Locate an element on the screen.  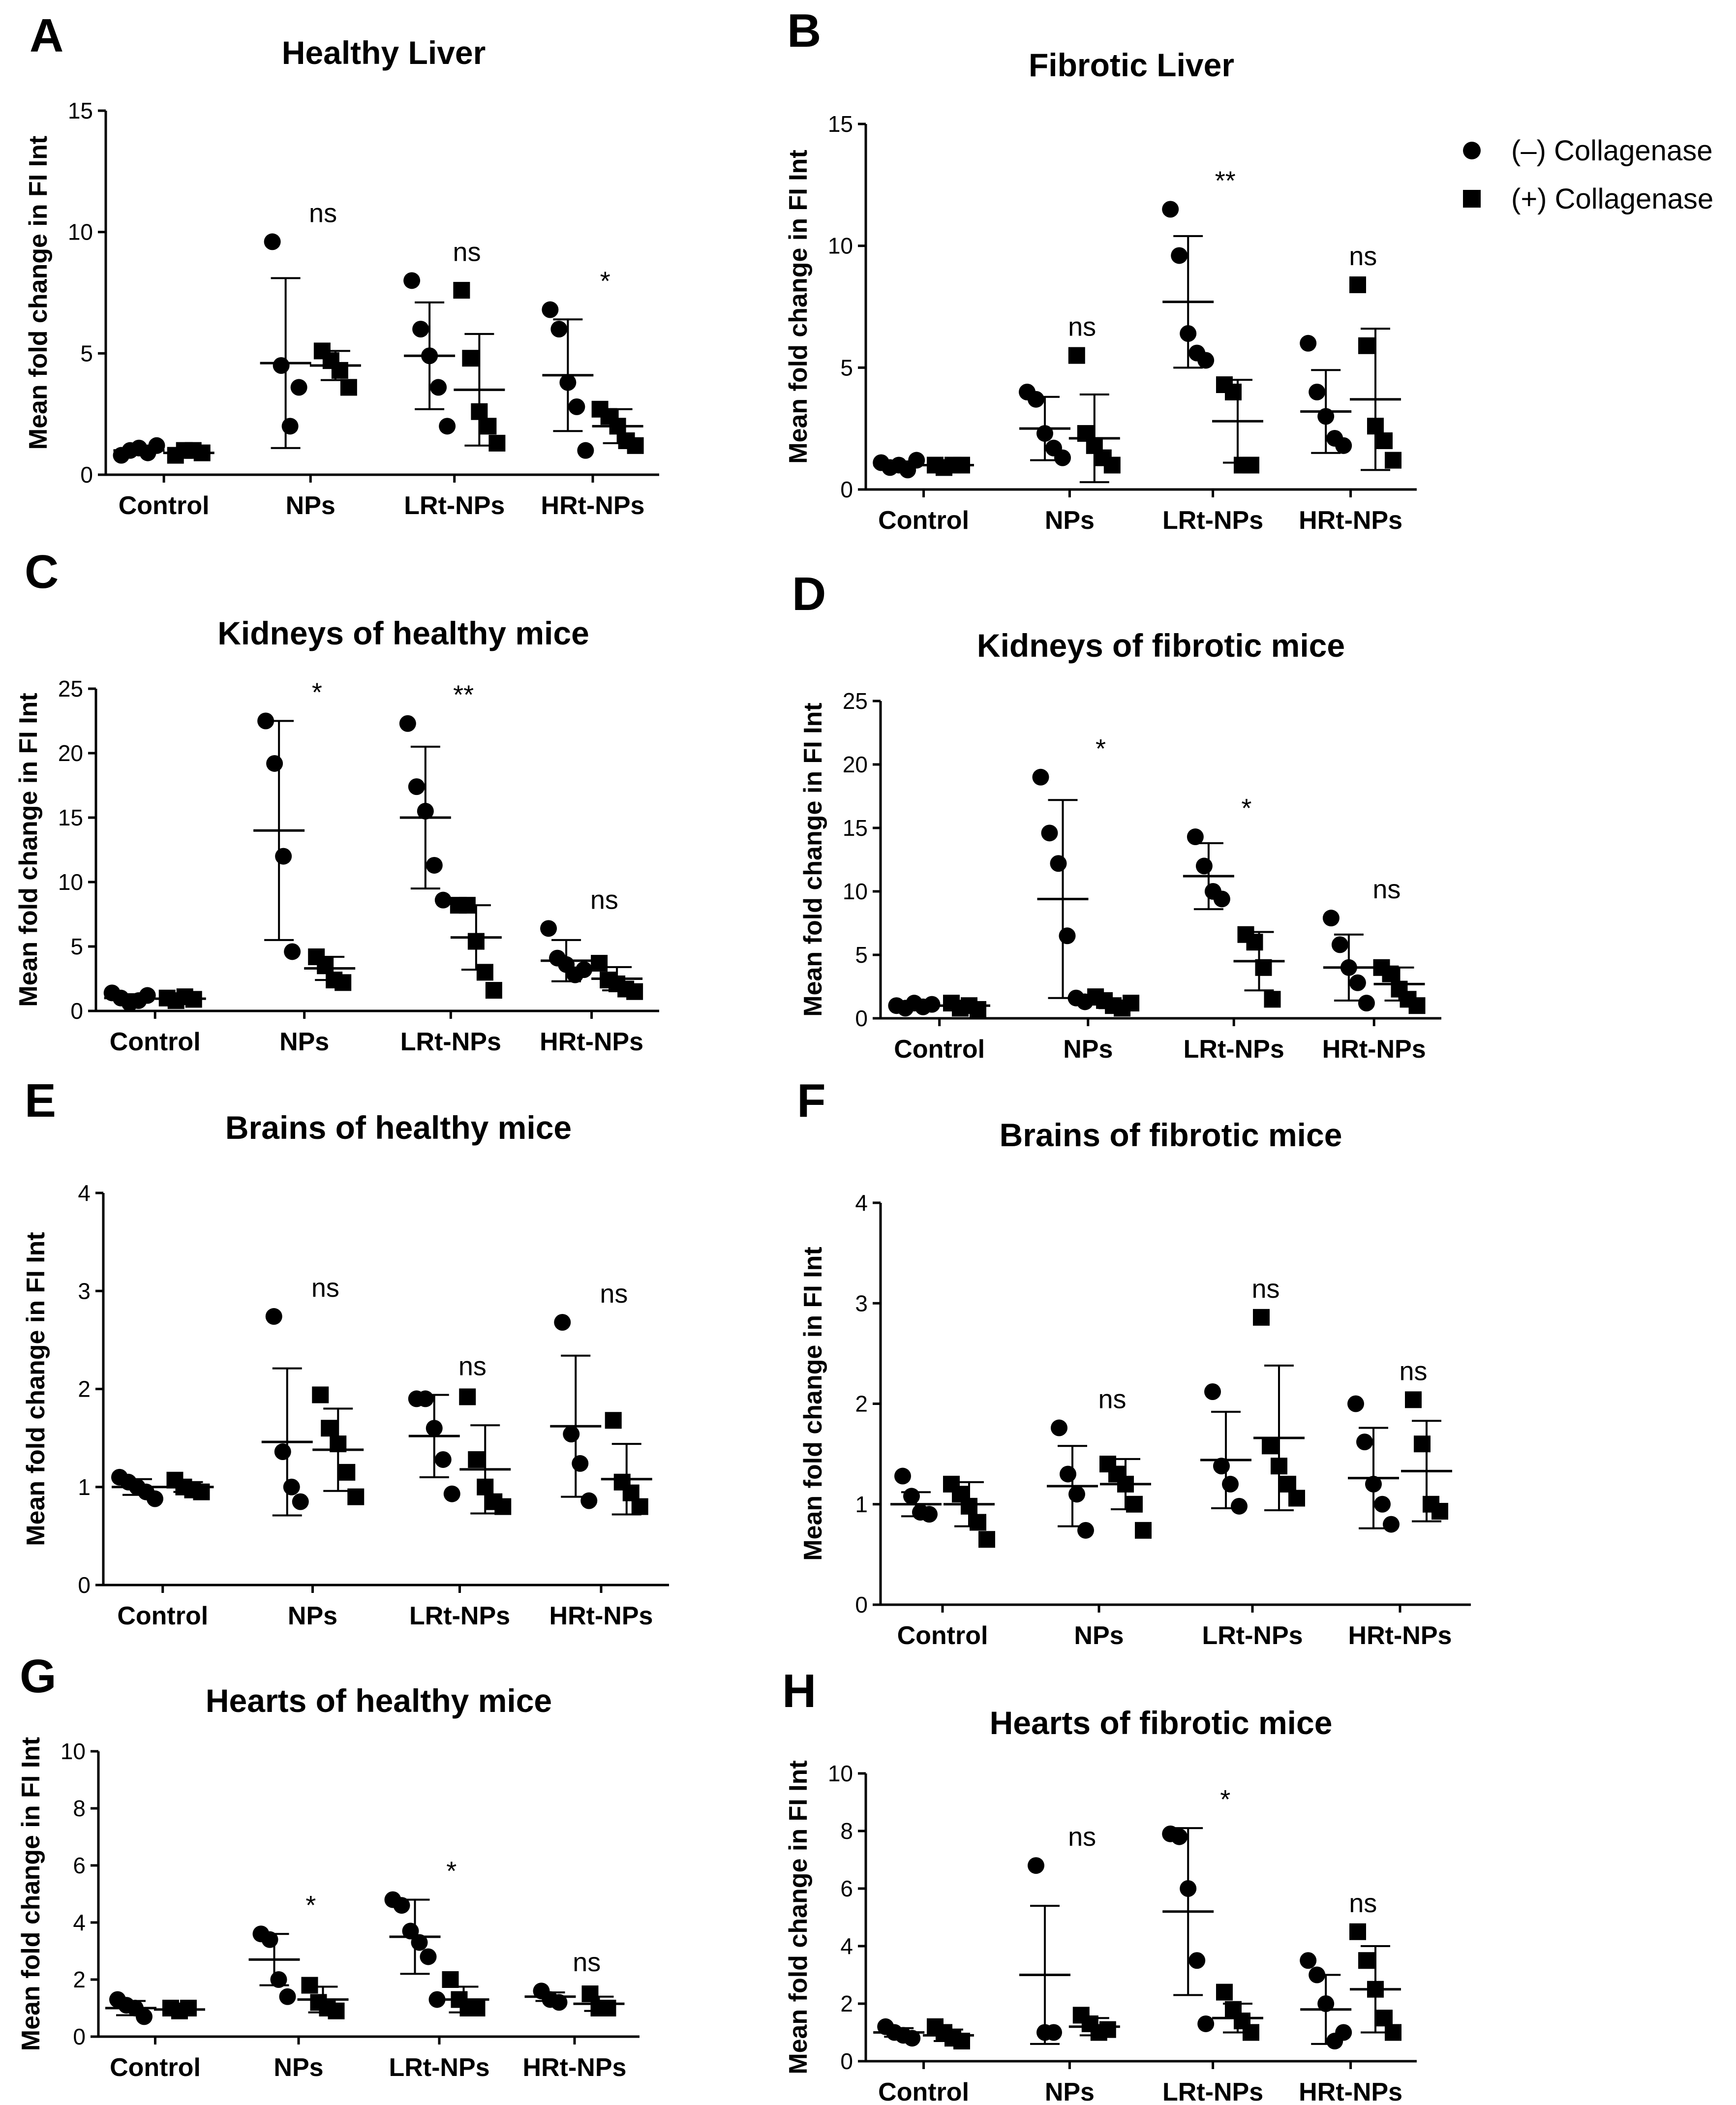
y-tick-label-f-4: 4 is located at coordinates (862, 1203).